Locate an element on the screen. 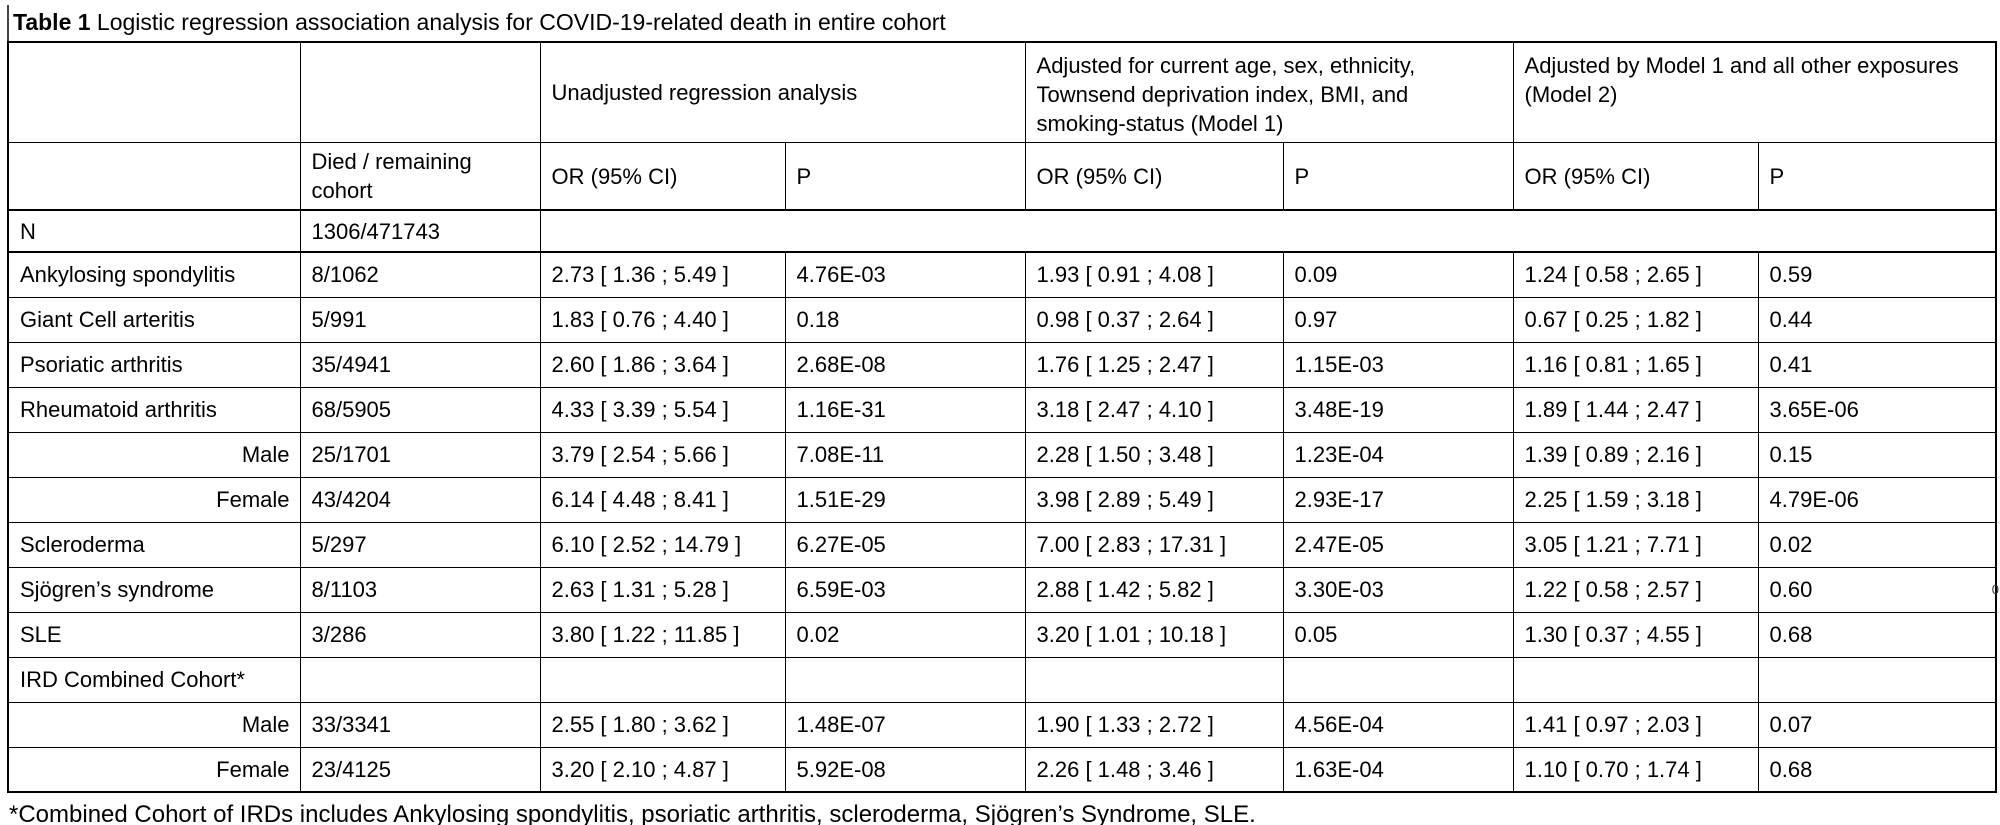  row-label: IRD Combined Cohort* is located at coordinates (154, 679).